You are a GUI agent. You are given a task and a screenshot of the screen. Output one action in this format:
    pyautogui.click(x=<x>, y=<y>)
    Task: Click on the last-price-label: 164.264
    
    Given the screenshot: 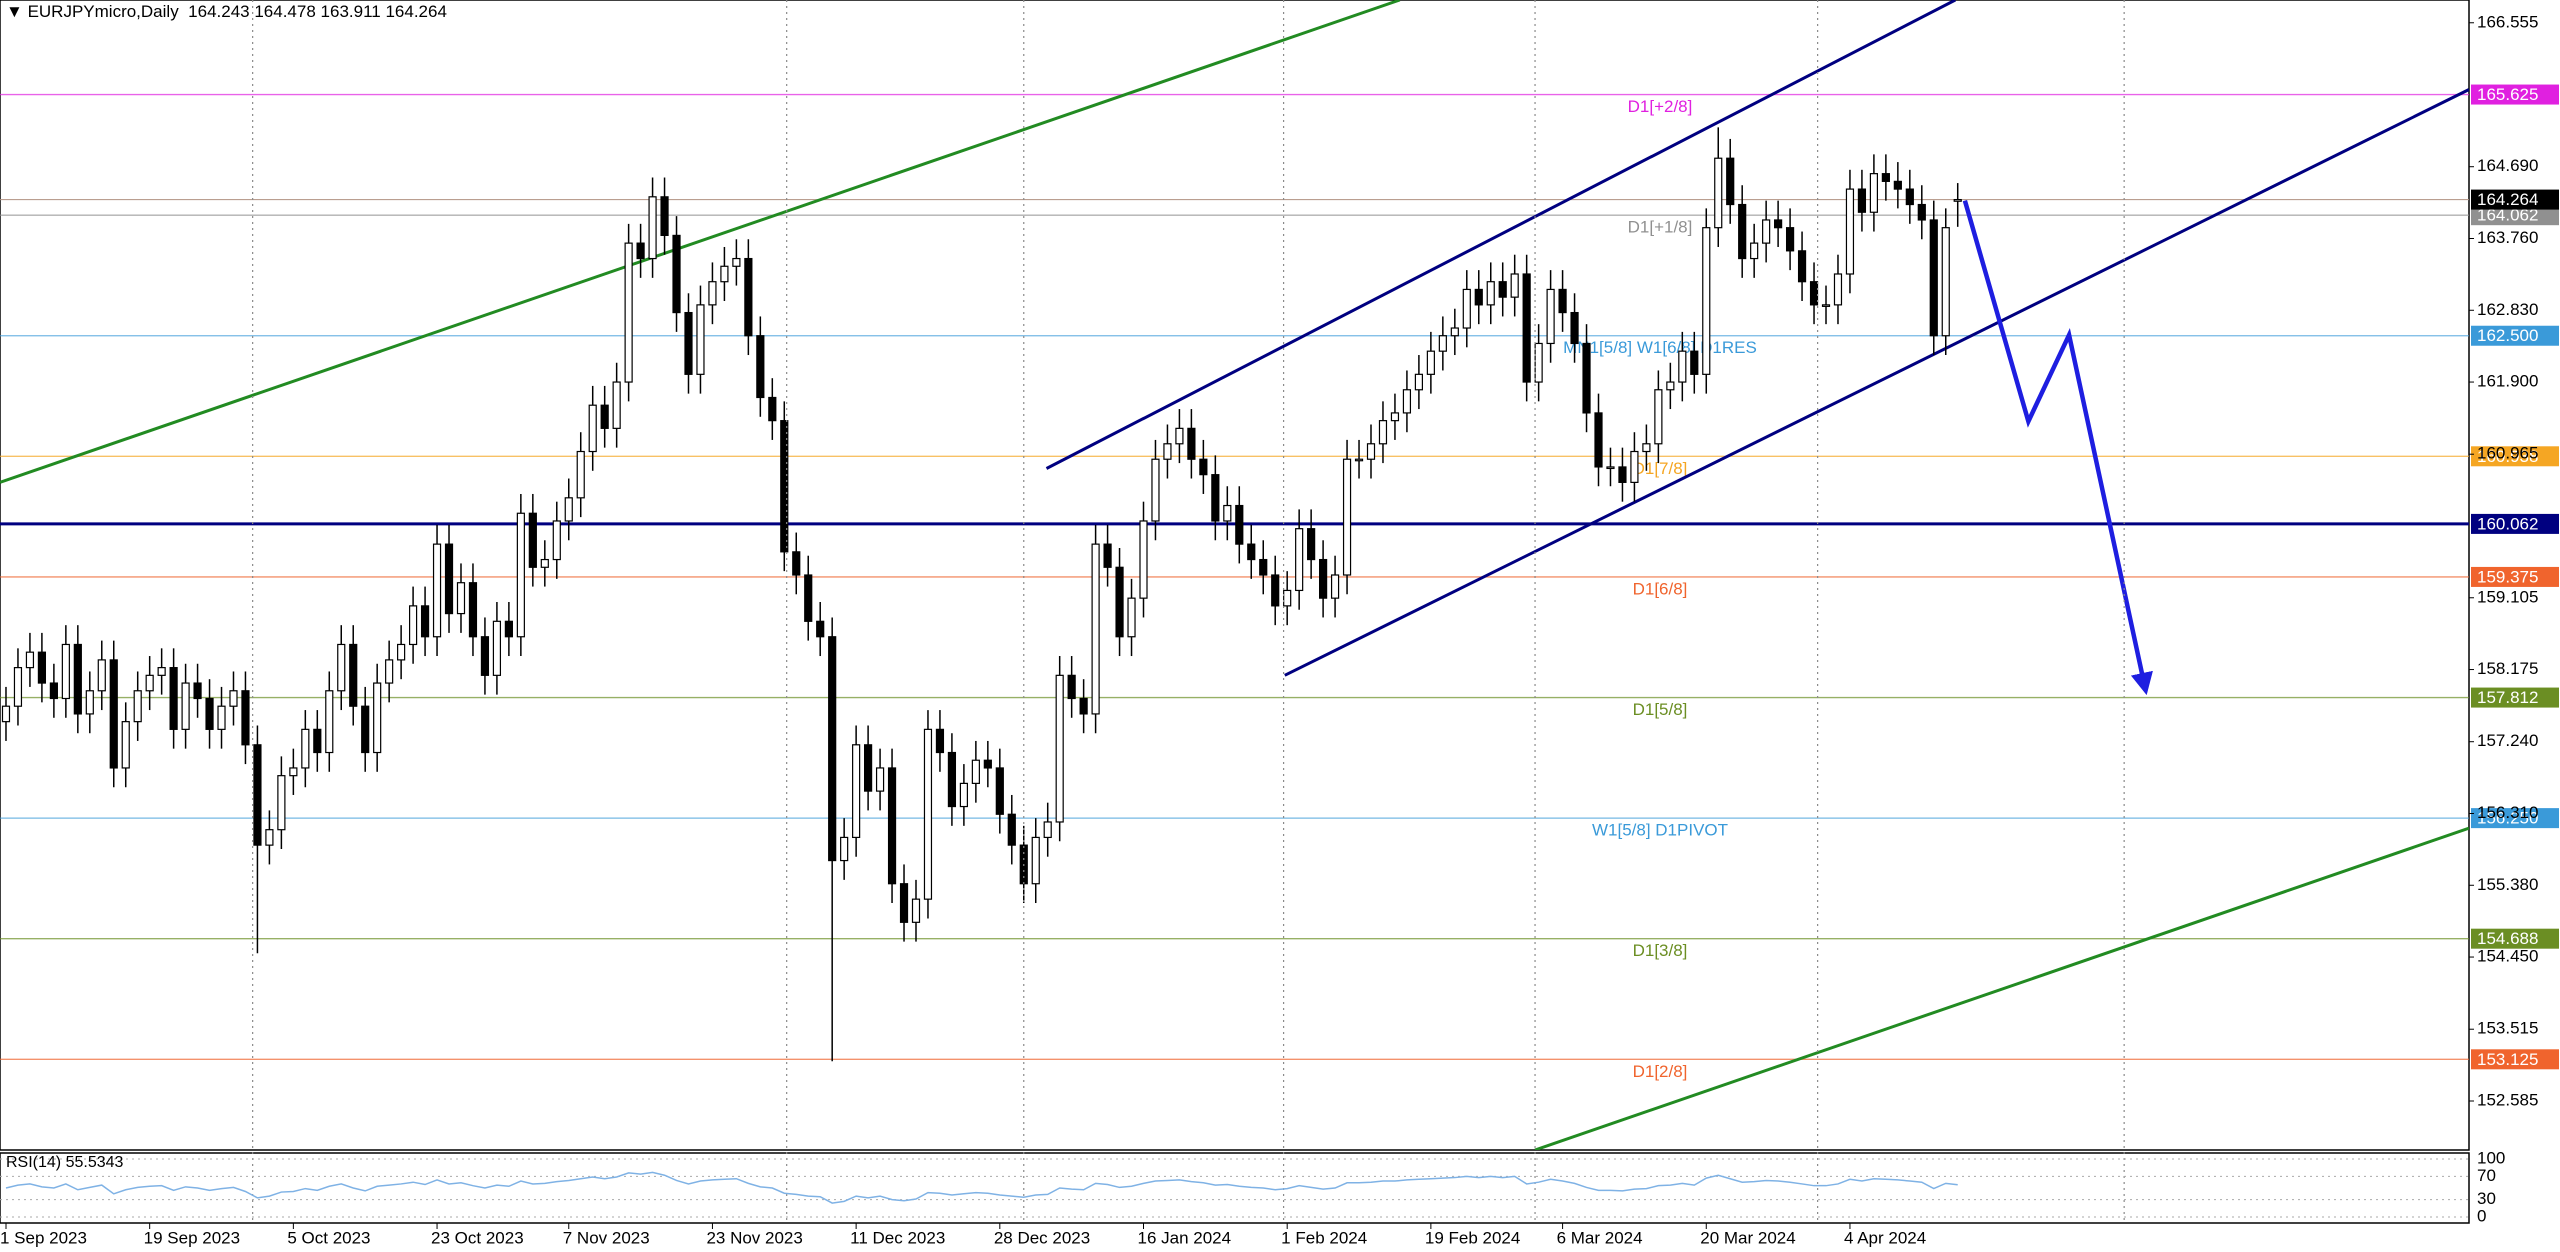 What is the action you would take?
    pyautogui.click(x=2507, y=199)
    